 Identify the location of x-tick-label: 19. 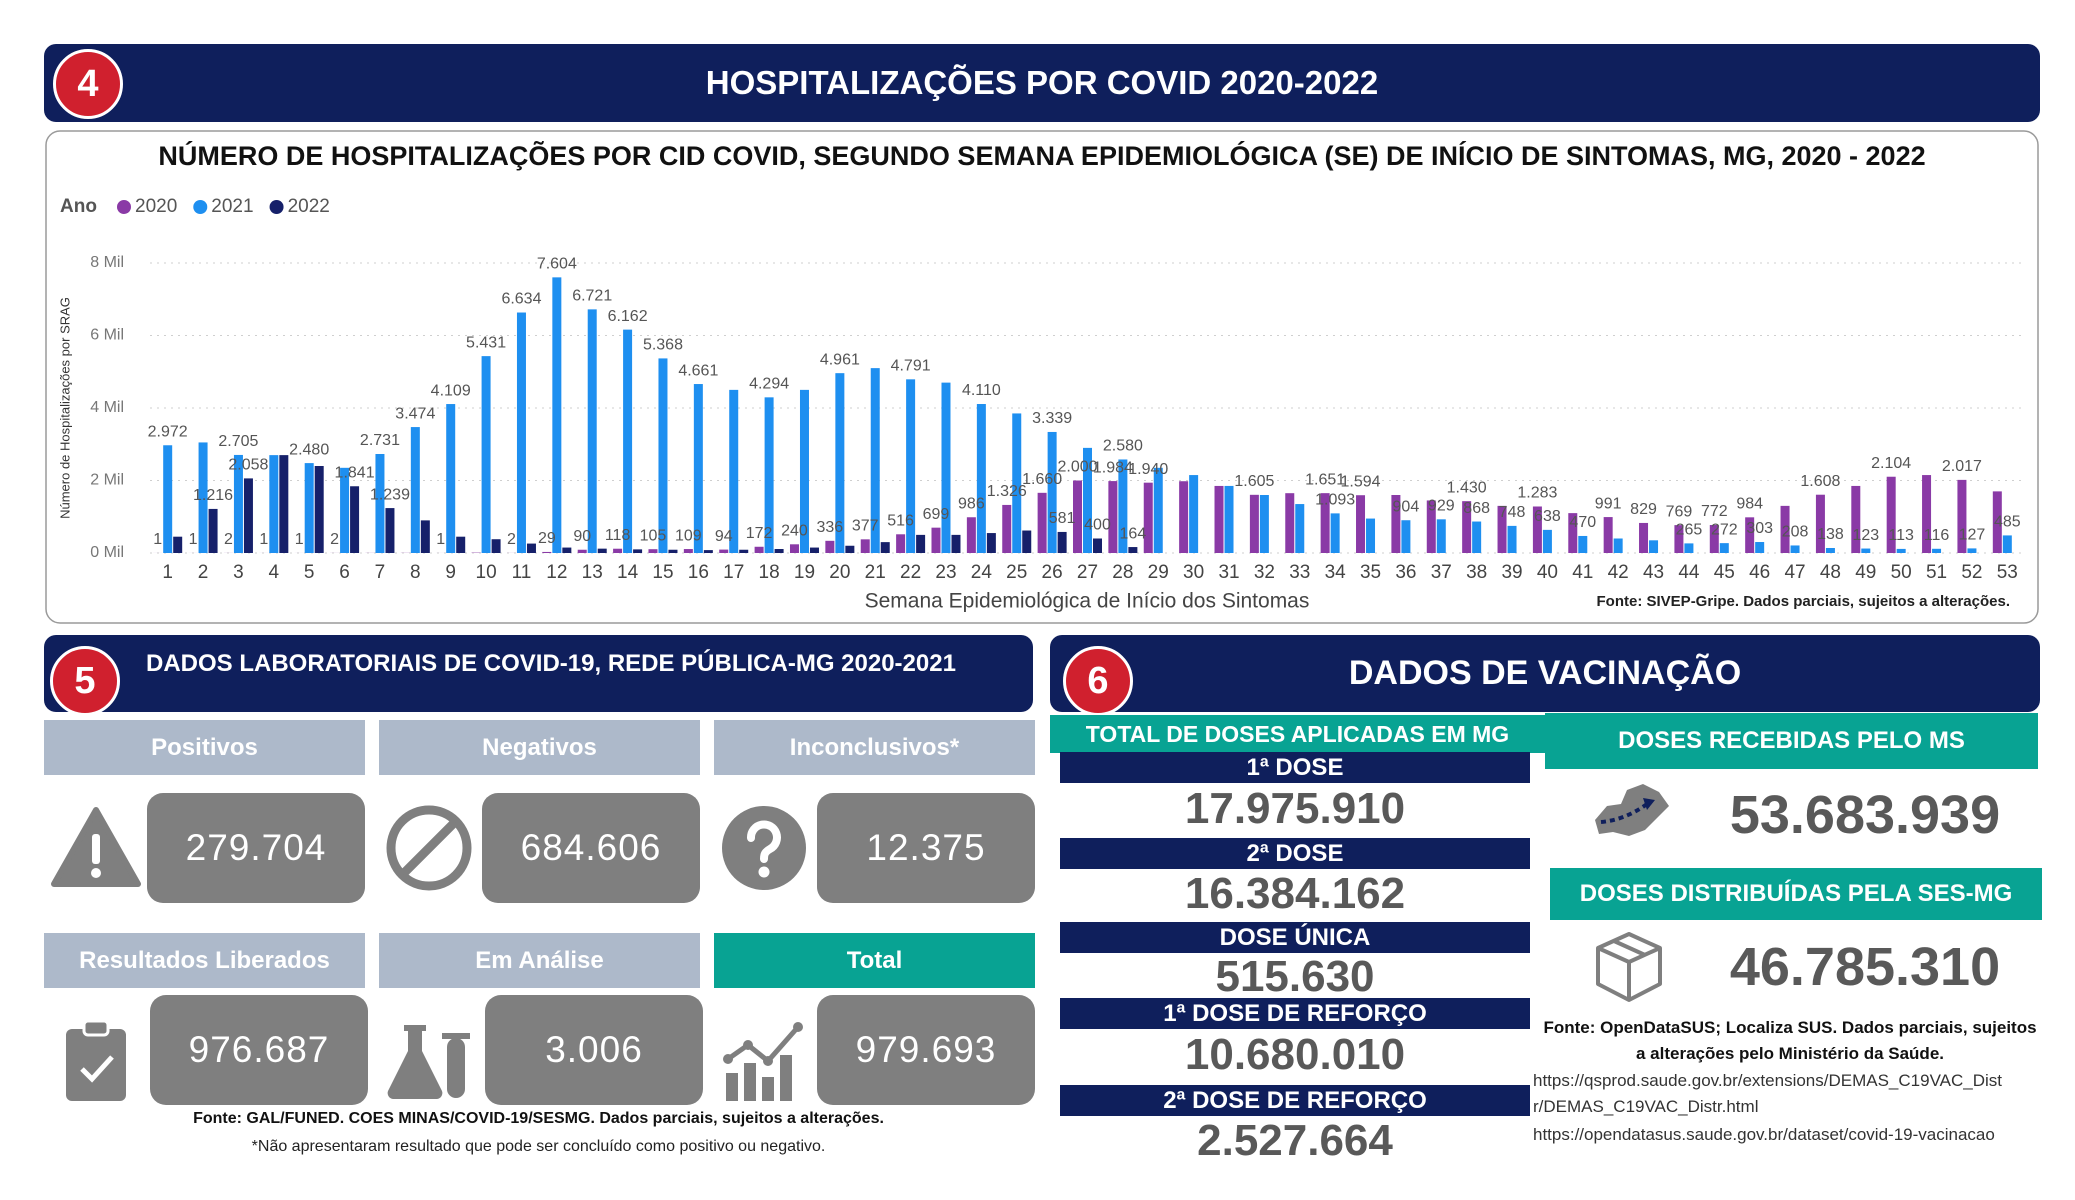
(804, 572).